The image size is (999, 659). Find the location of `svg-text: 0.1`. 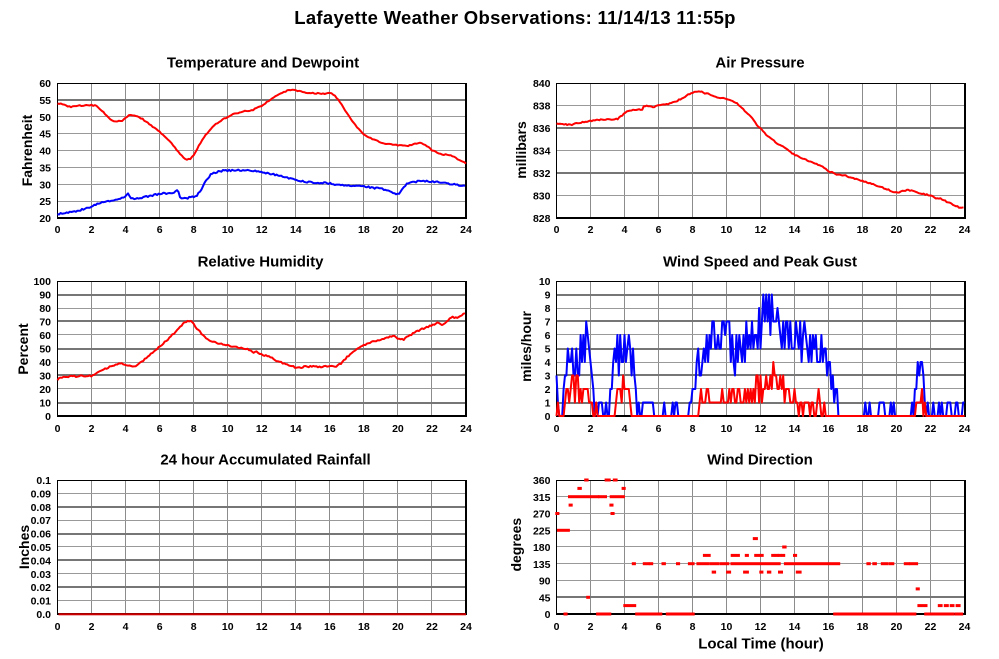

svg-text: 0.1 is located at coordinates (43, 481).